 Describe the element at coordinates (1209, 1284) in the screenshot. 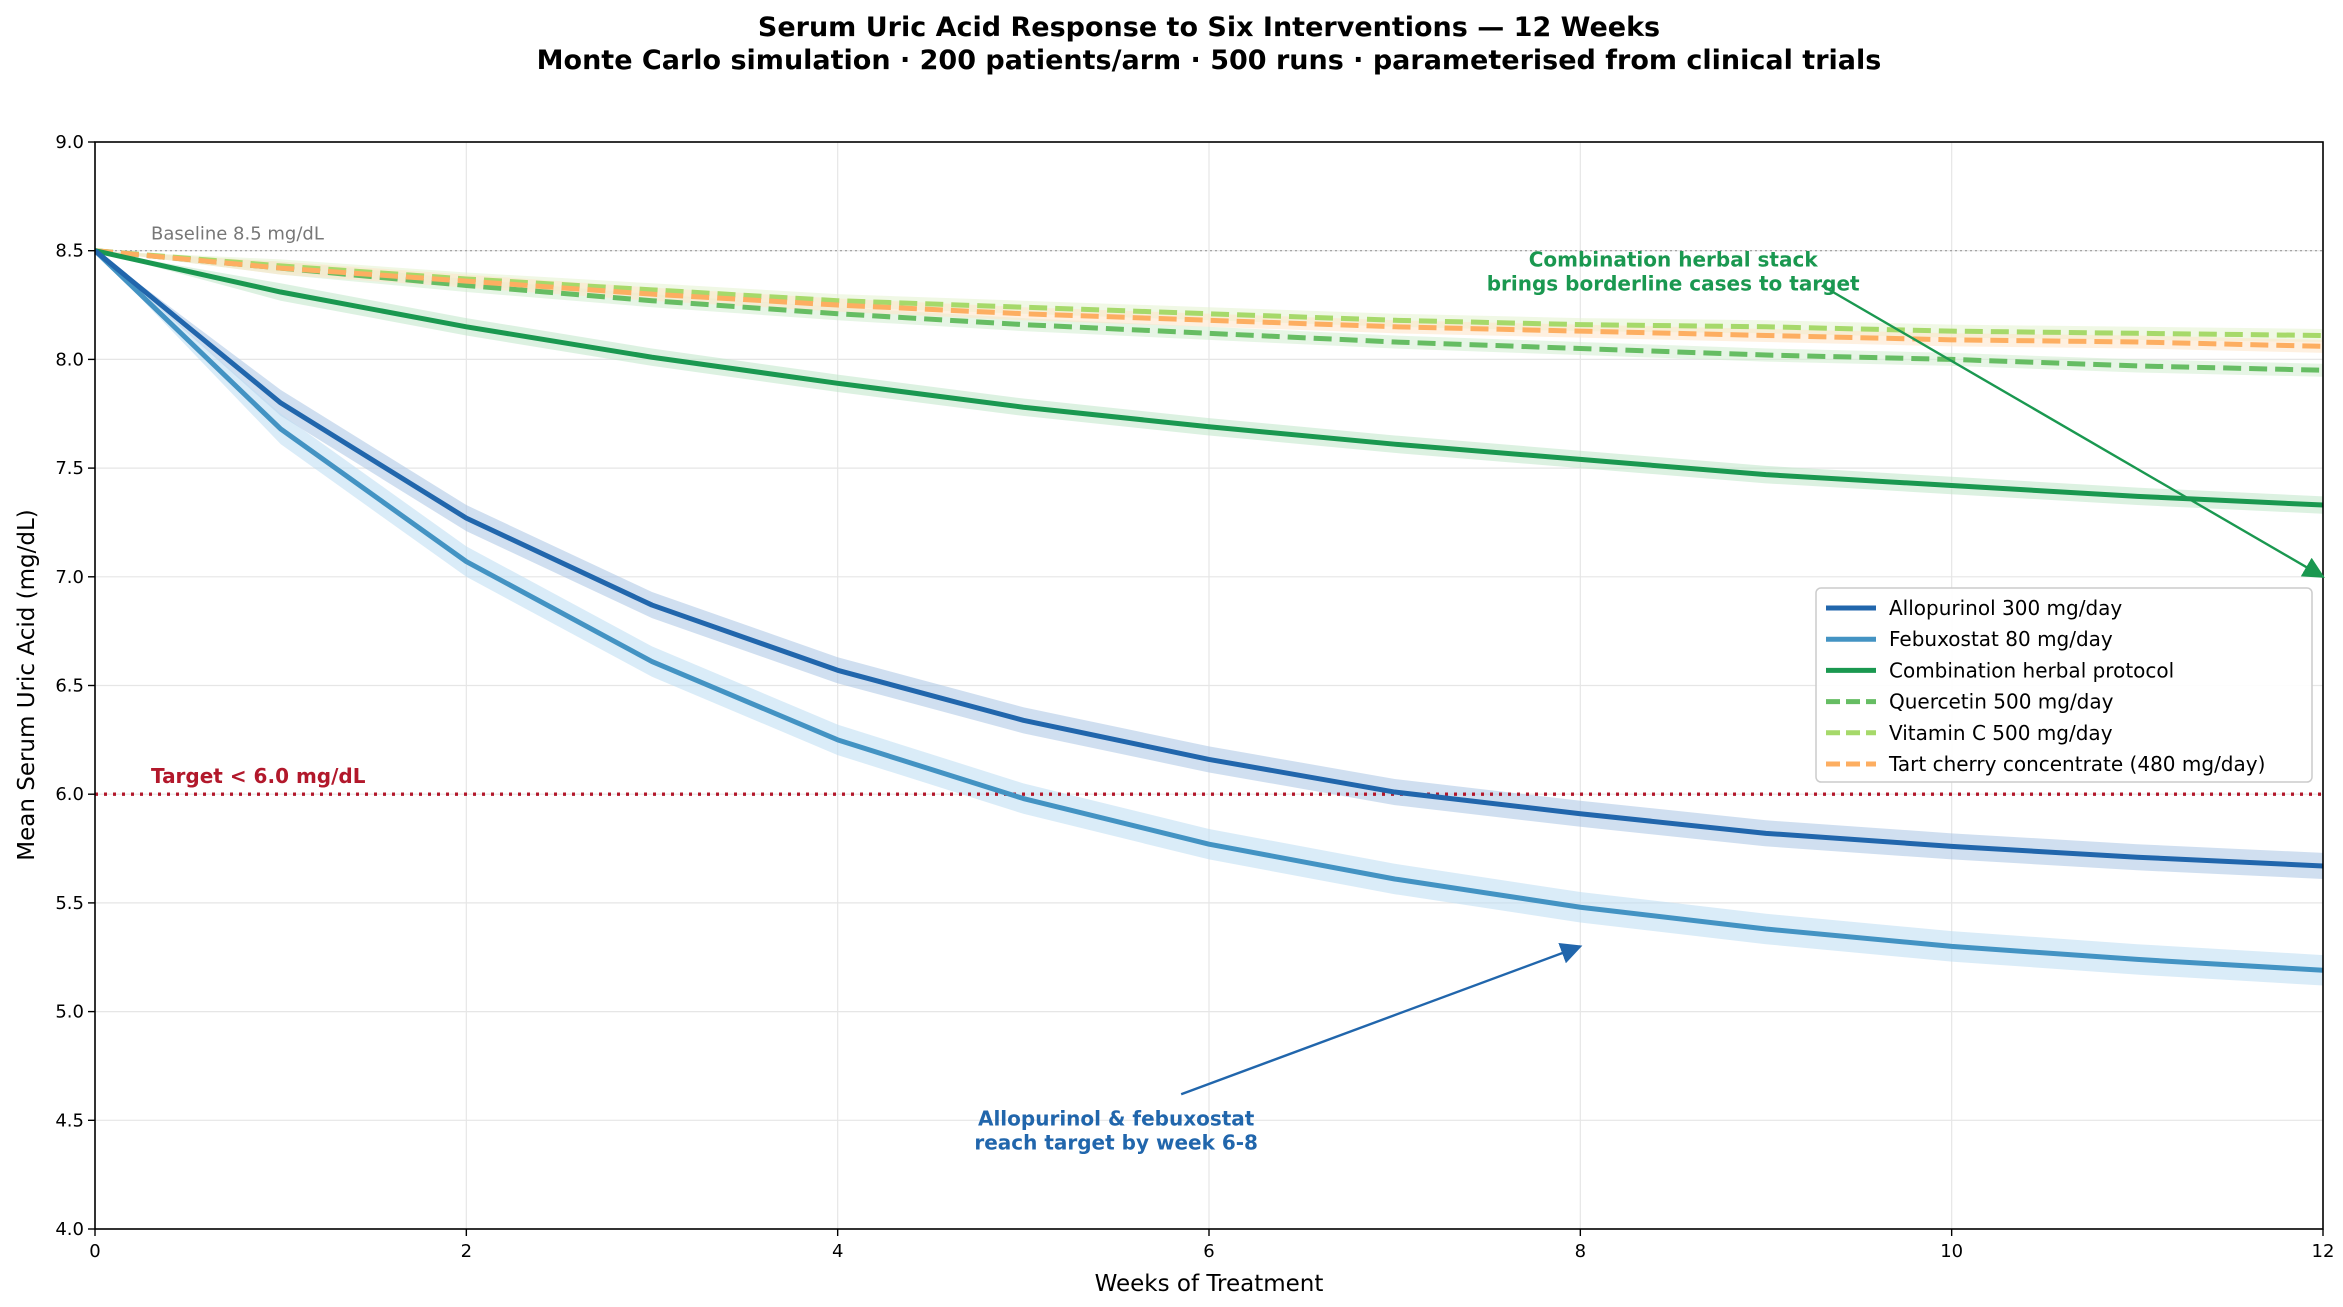

I see `x-axis-label: Weeks of Treatment` at that location.